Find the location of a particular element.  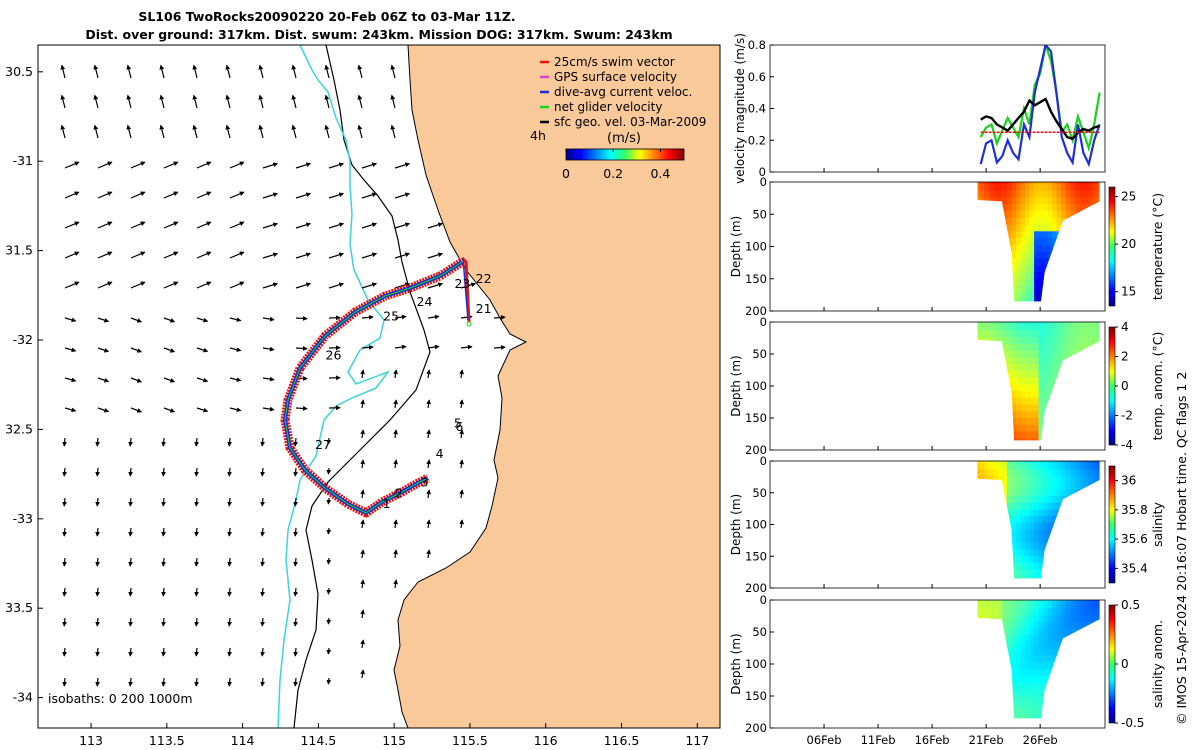

legend-entry: sfc geo. vel. 03-Mar-2009 is located at coordinates (630, 122).